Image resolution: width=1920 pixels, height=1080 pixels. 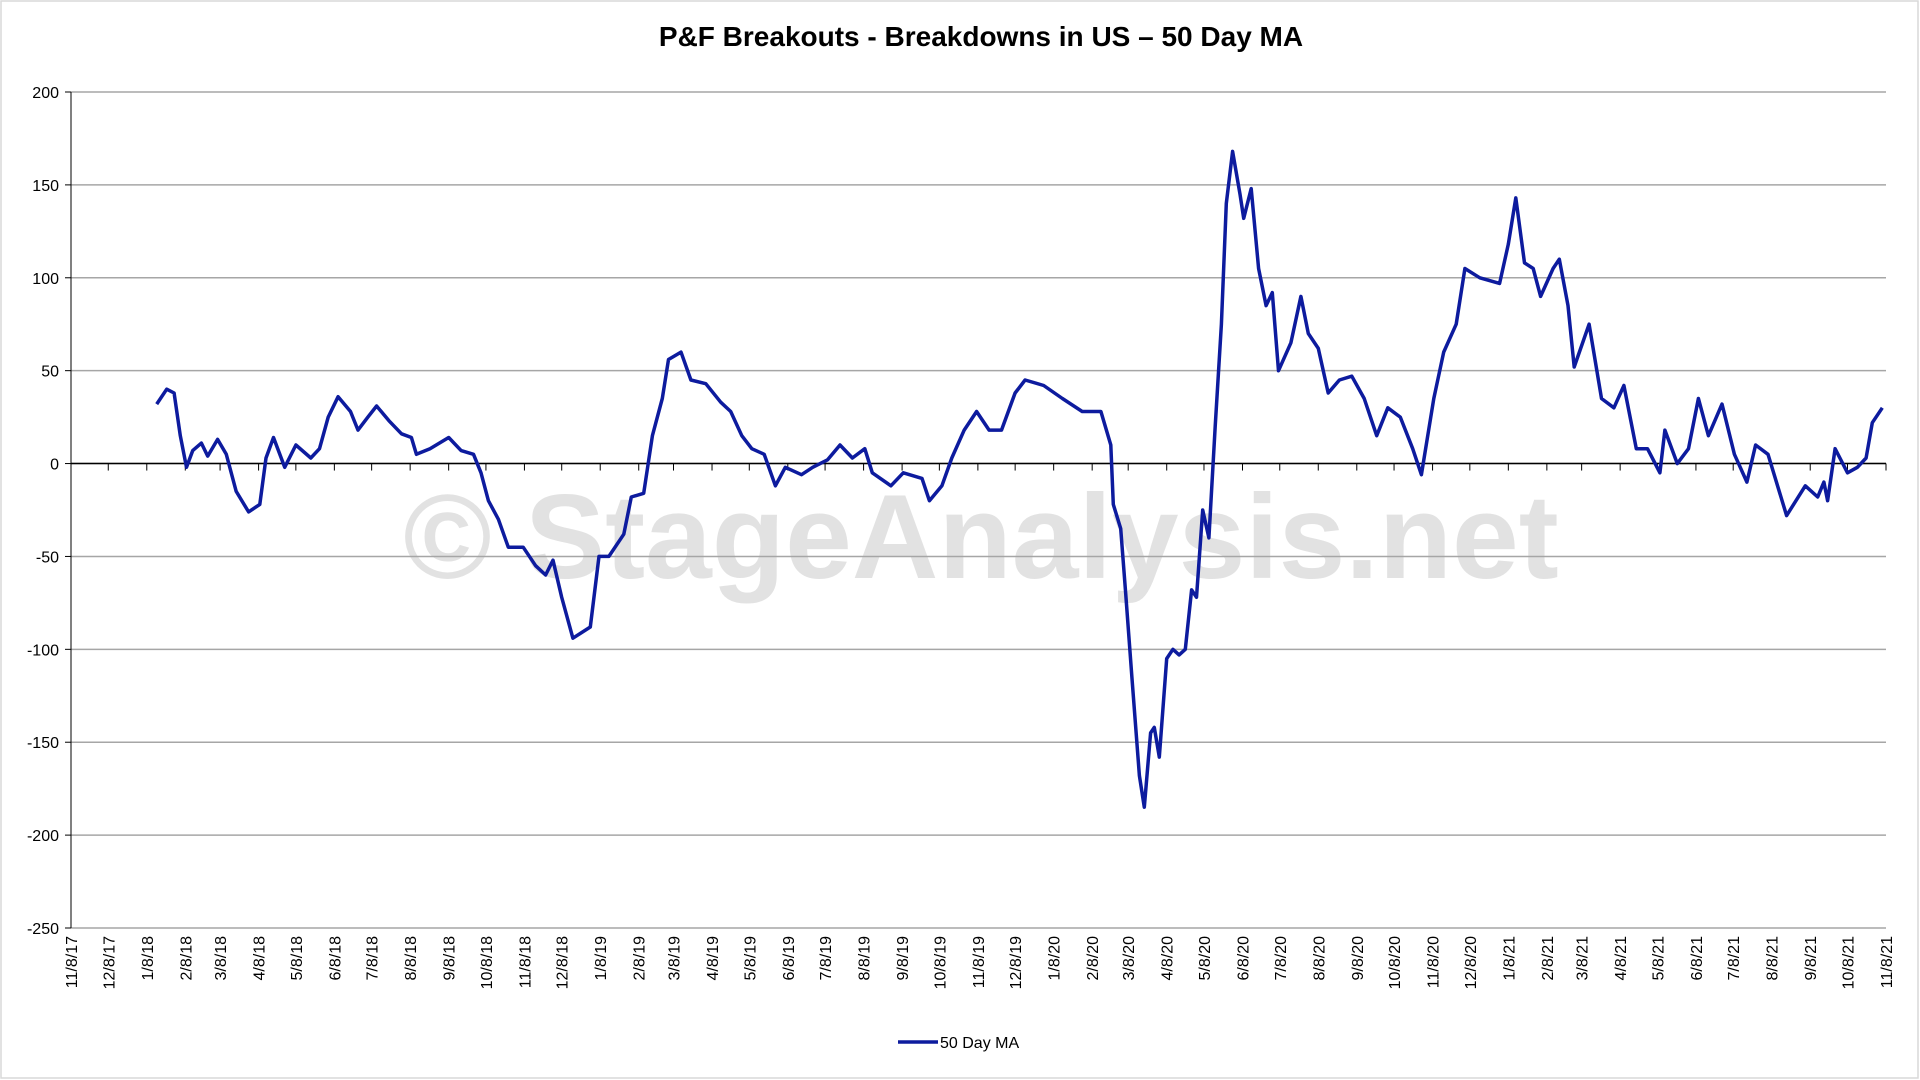 I want to click on x-tick-label: 11/8/17, so click(x=72, y=962).